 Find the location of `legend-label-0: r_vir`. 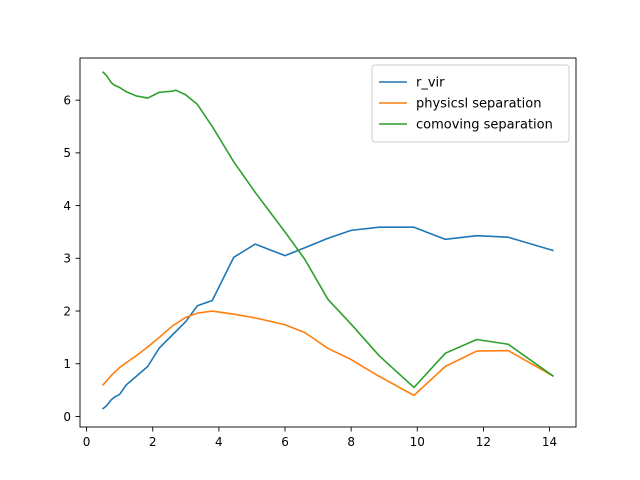

legend-label-0: r_vir is located at coordinates (430, 83).